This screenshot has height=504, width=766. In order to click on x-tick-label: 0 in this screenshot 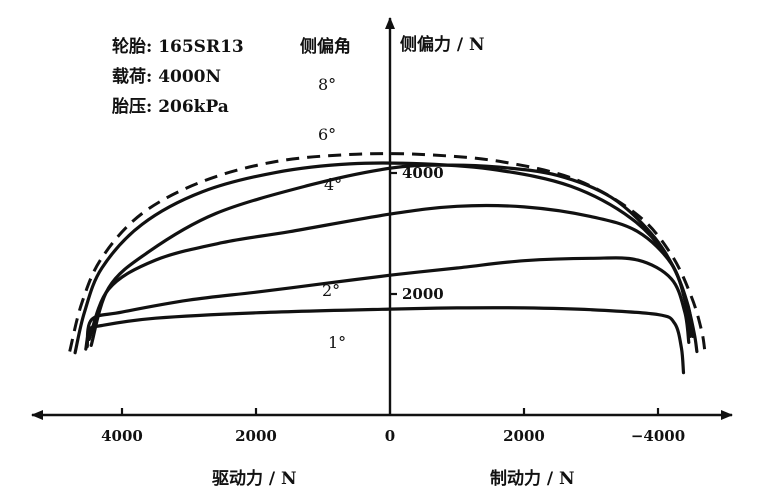, I will do `click(390, 436)`.